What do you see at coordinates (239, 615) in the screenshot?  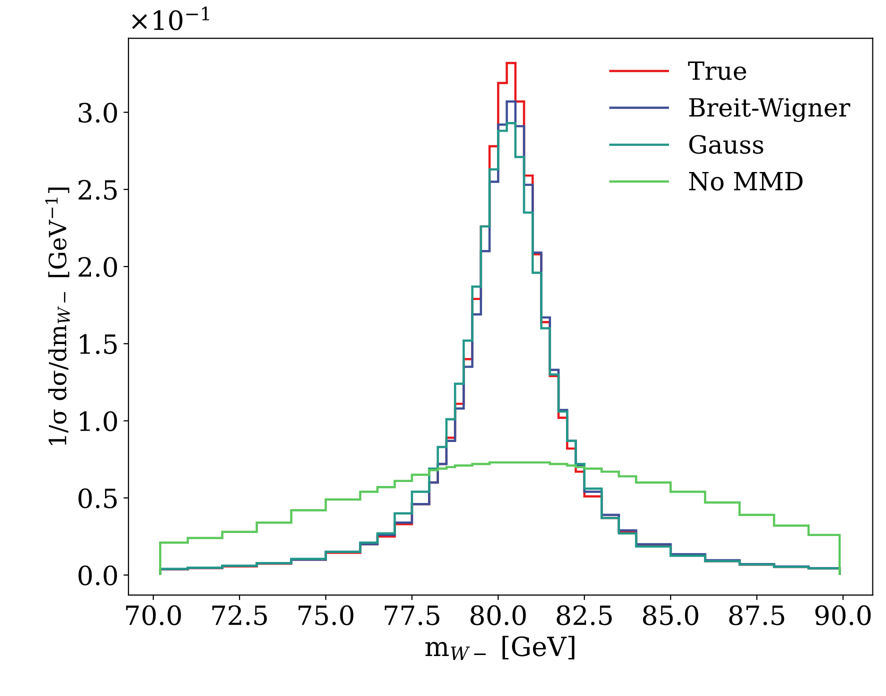 I see `x-tick-label: 72.5` at bounding box center [239, 615].